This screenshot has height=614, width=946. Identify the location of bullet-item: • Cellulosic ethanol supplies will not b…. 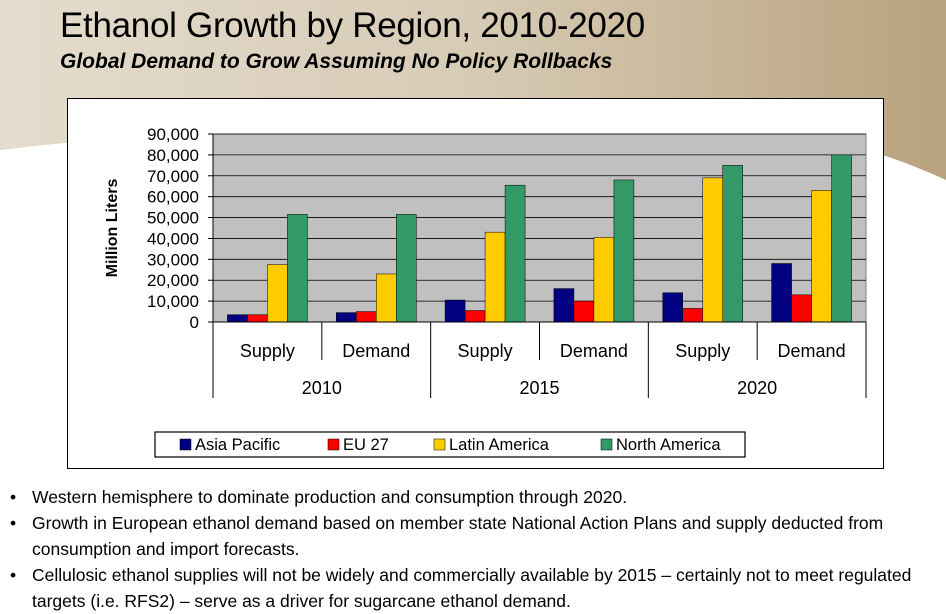
(461, 588).